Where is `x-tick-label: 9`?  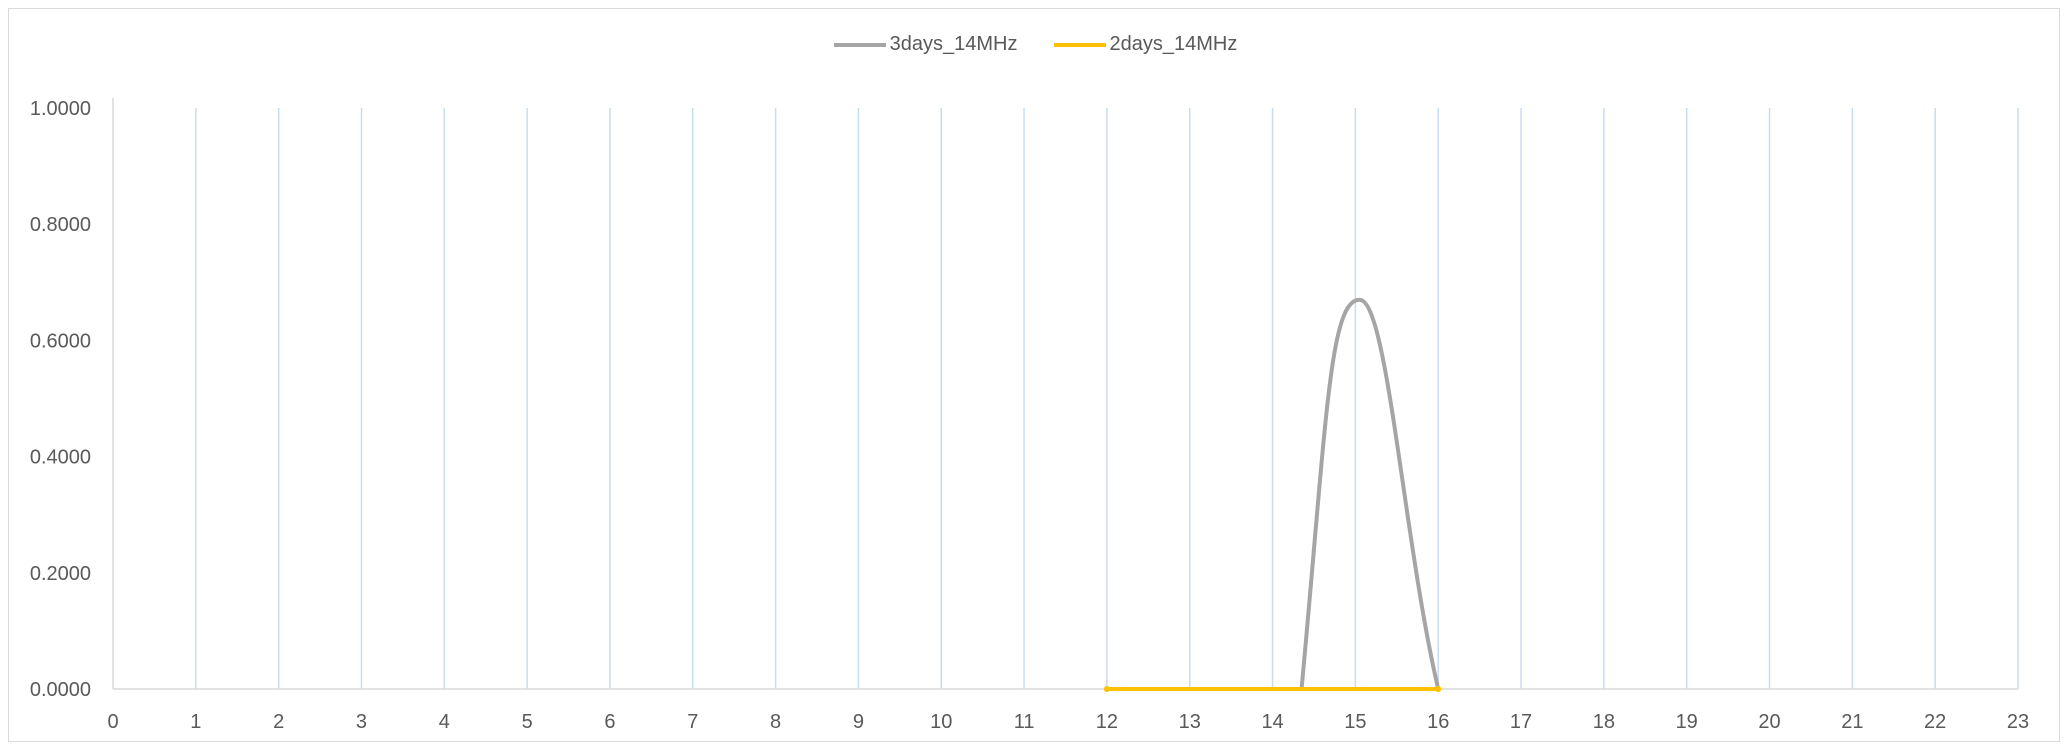 x-tick-label: 9 is located at coordinates (858, 722).